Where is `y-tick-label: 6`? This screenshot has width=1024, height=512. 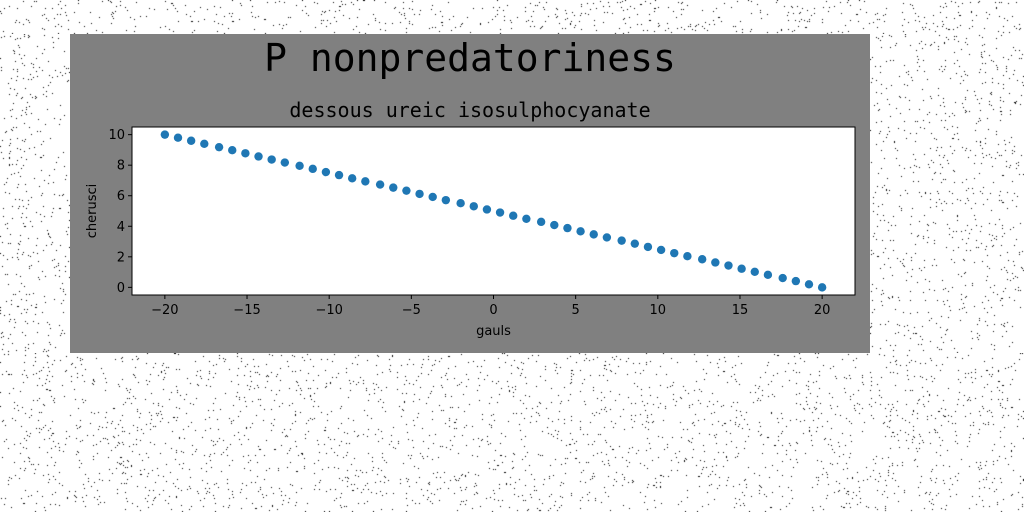
y-tick-label: 6 is located at coordinates (121, 196).